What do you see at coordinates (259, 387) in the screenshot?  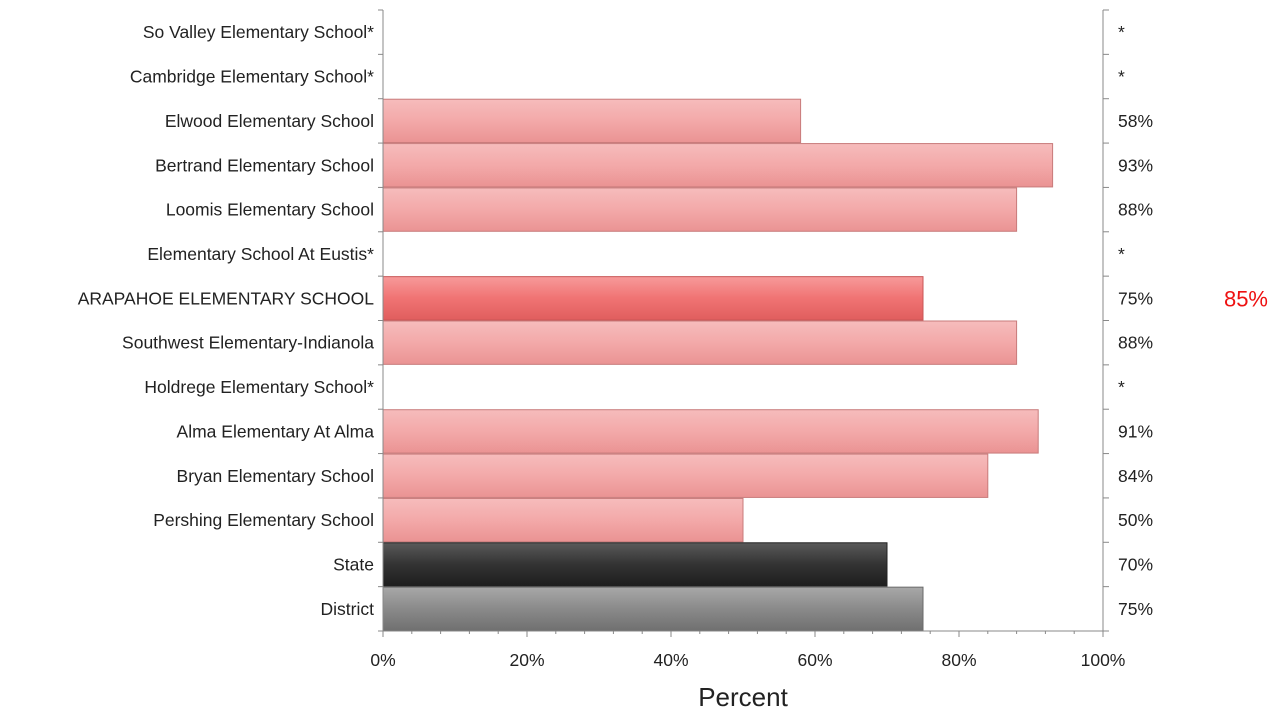 I see `category-label: Holdrege Elementary School*` at bounding box center [259, 387].